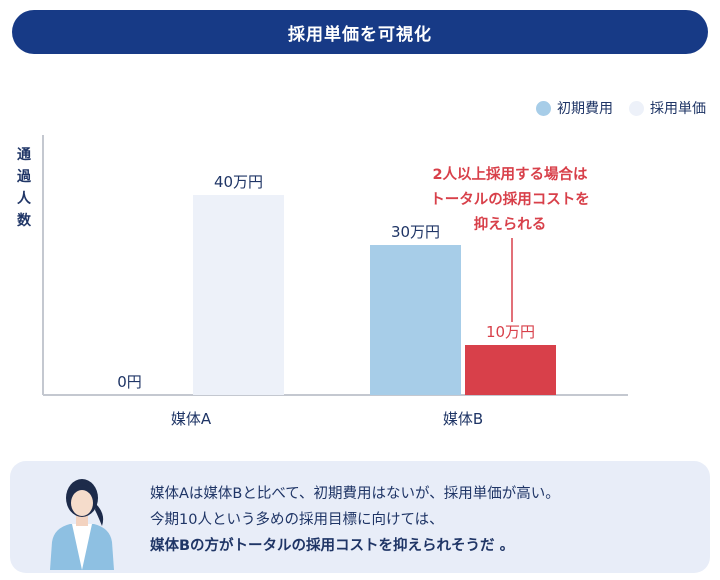  What do you see at coordinates (355, 494) in the screenshot?
I see `summary-line-1: 媒体Aは媒体Bと比べて、初期費用はないが、採用単価が高い。` at bounding box center [355, 494].